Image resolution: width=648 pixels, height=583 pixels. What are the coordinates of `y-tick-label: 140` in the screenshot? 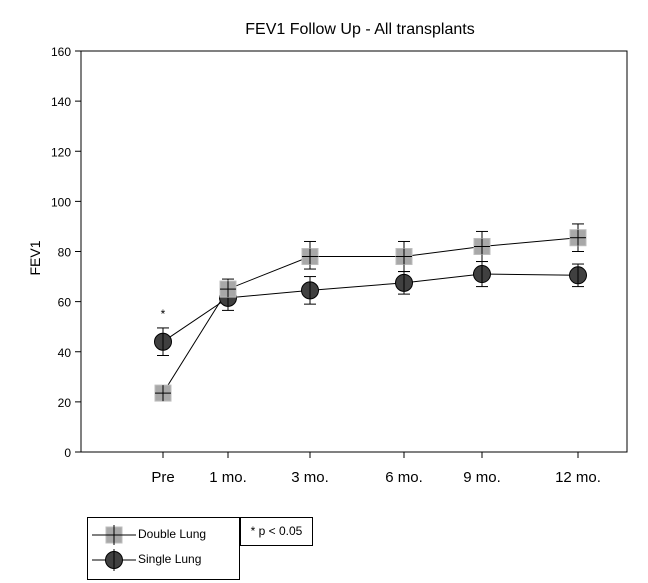 It's located at (61, 102).